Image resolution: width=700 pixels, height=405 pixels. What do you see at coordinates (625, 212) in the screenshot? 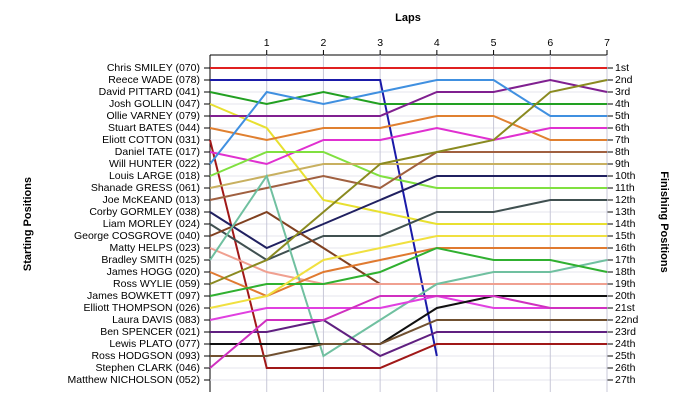
I see `finish-label: 13th` at bounding box center [625, 212].